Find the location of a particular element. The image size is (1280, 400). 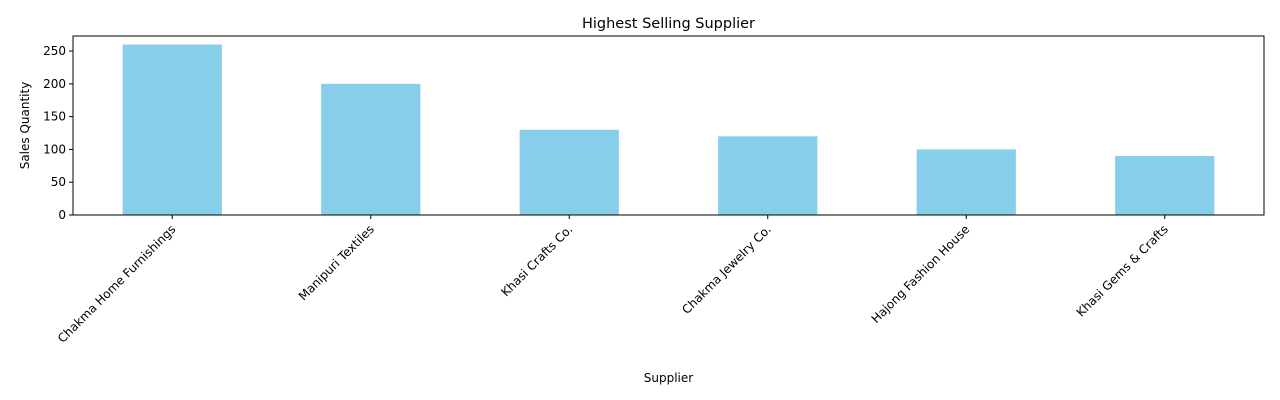

y-tick-label: 250 is located at coordinates (54, 51).